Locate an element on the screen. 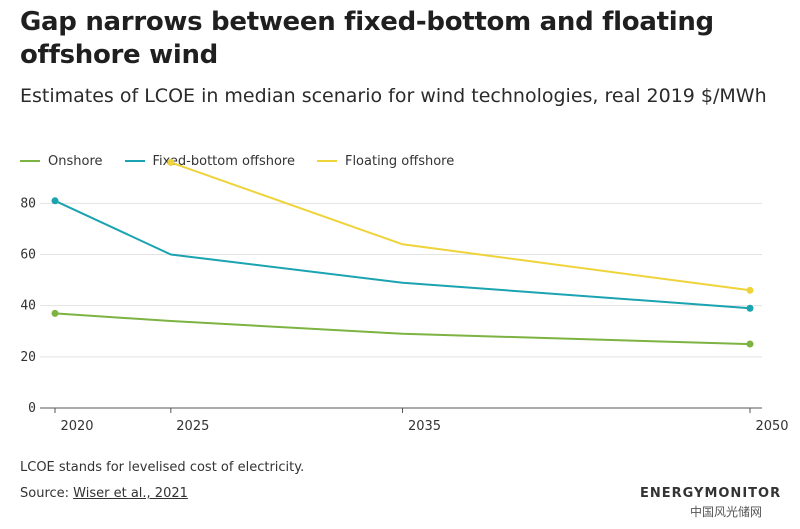 The height and width of the screenshot is (529, 800). legend-item-onshore: Onshore is located at coordinates (61, 161).